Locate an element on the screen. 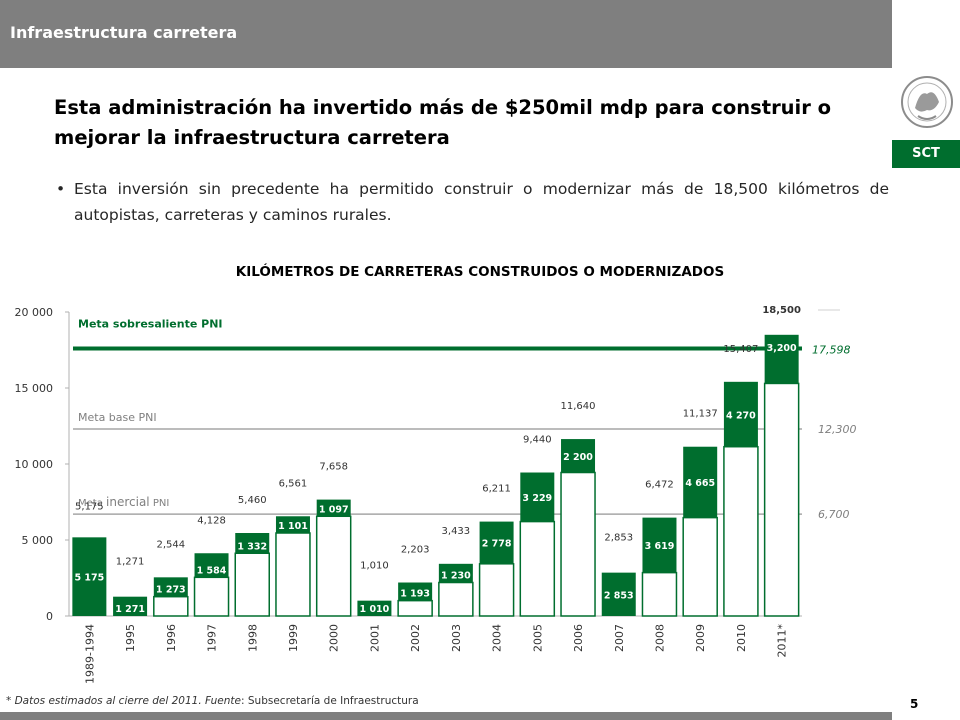 The height and width of the screenshot is (720, 960). bar-total-label: 15,407 is located at coordinates (740, 349).